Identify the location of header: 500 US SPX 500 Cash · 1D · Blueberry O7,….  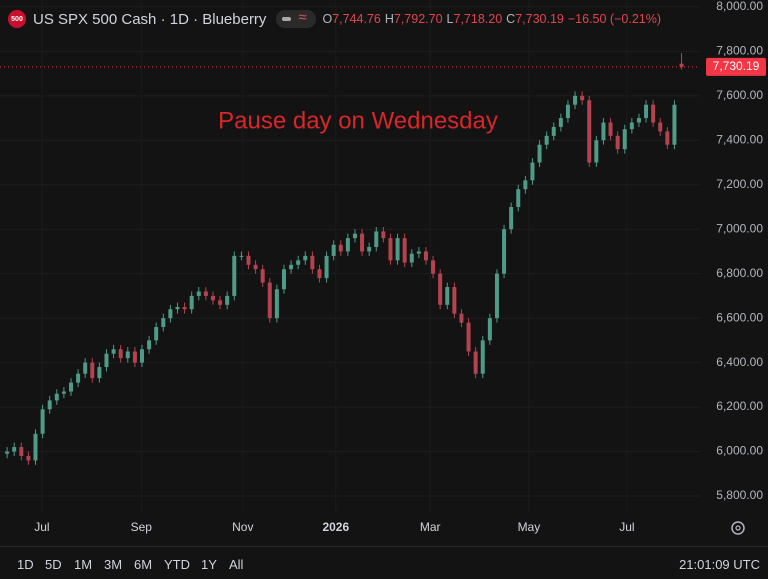
(334, 19).